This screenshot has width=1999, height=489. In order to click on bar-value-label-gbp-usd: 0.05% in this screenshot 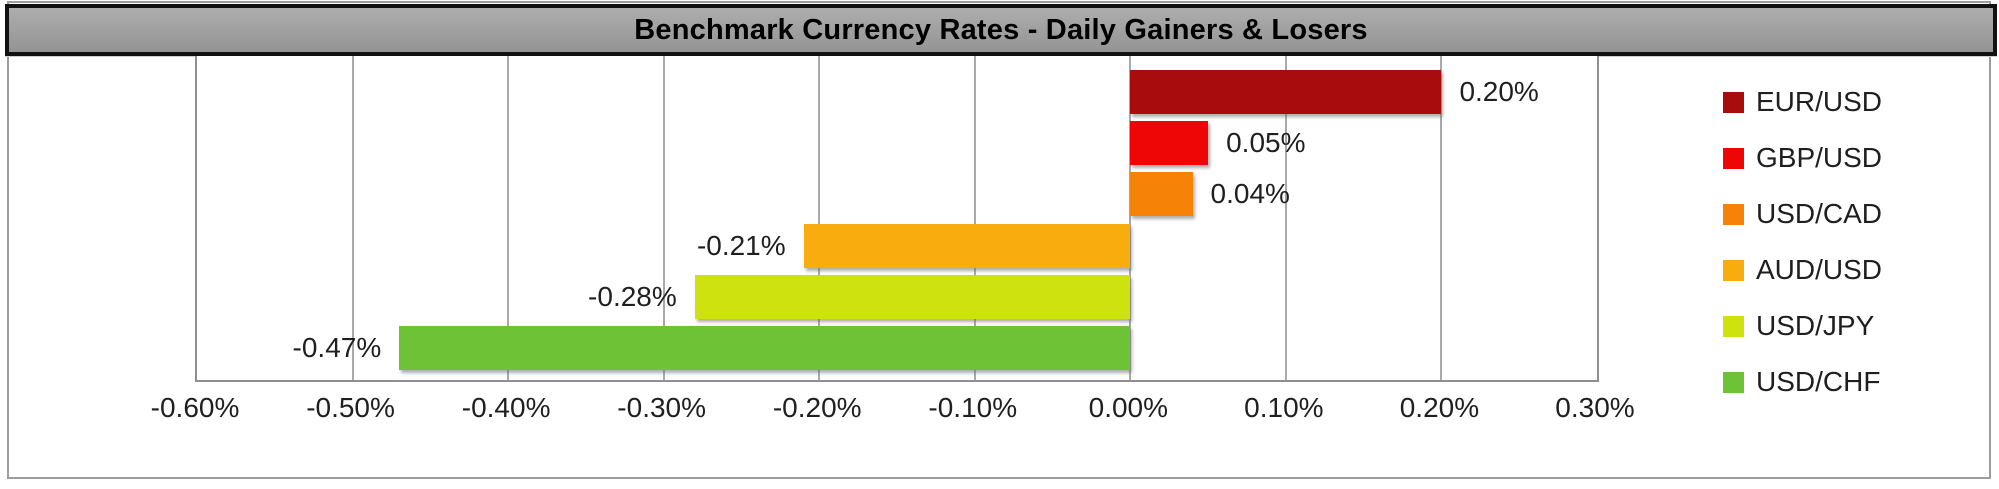, I will do `click(1266, 143)`.